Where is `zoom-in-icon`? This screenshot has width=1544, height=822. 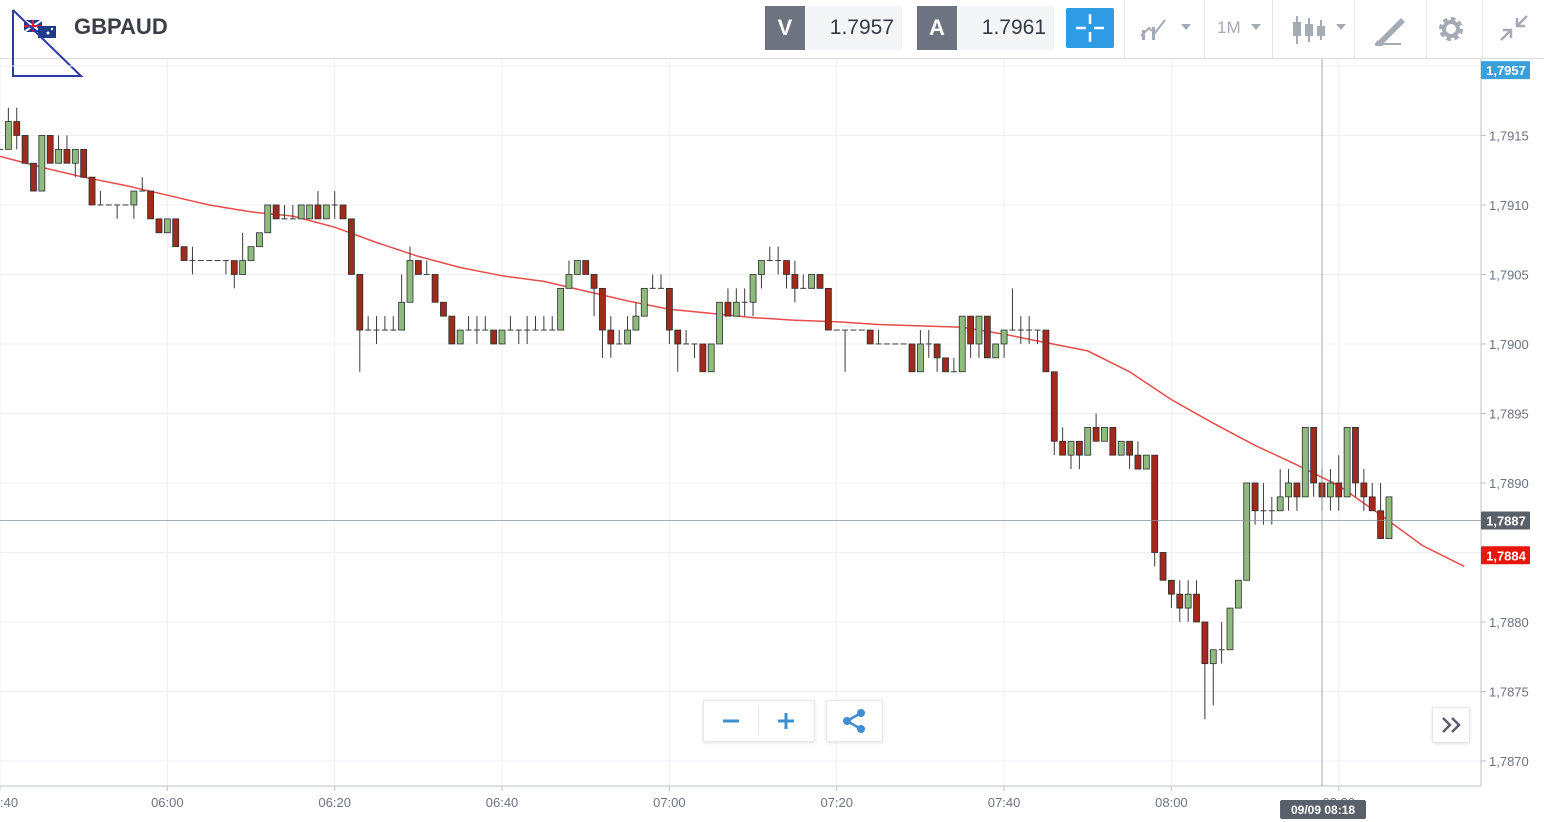
zoom-in-icon is located at coordinates (786, 721).